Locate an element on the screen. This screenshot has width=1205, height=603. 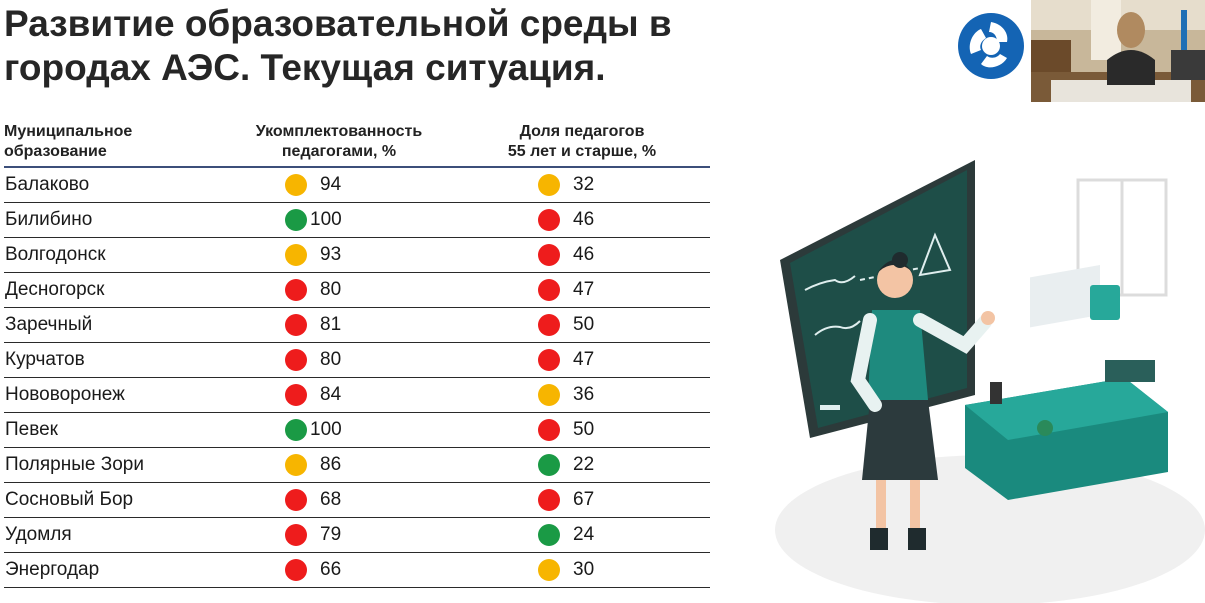
city-name: Курчатов is located at coordinates (114, 360).